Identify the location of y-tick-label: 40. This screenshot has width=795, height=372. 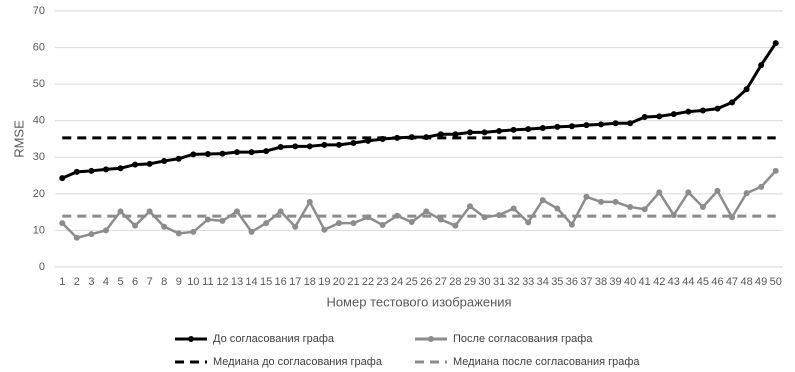
(39, 121).